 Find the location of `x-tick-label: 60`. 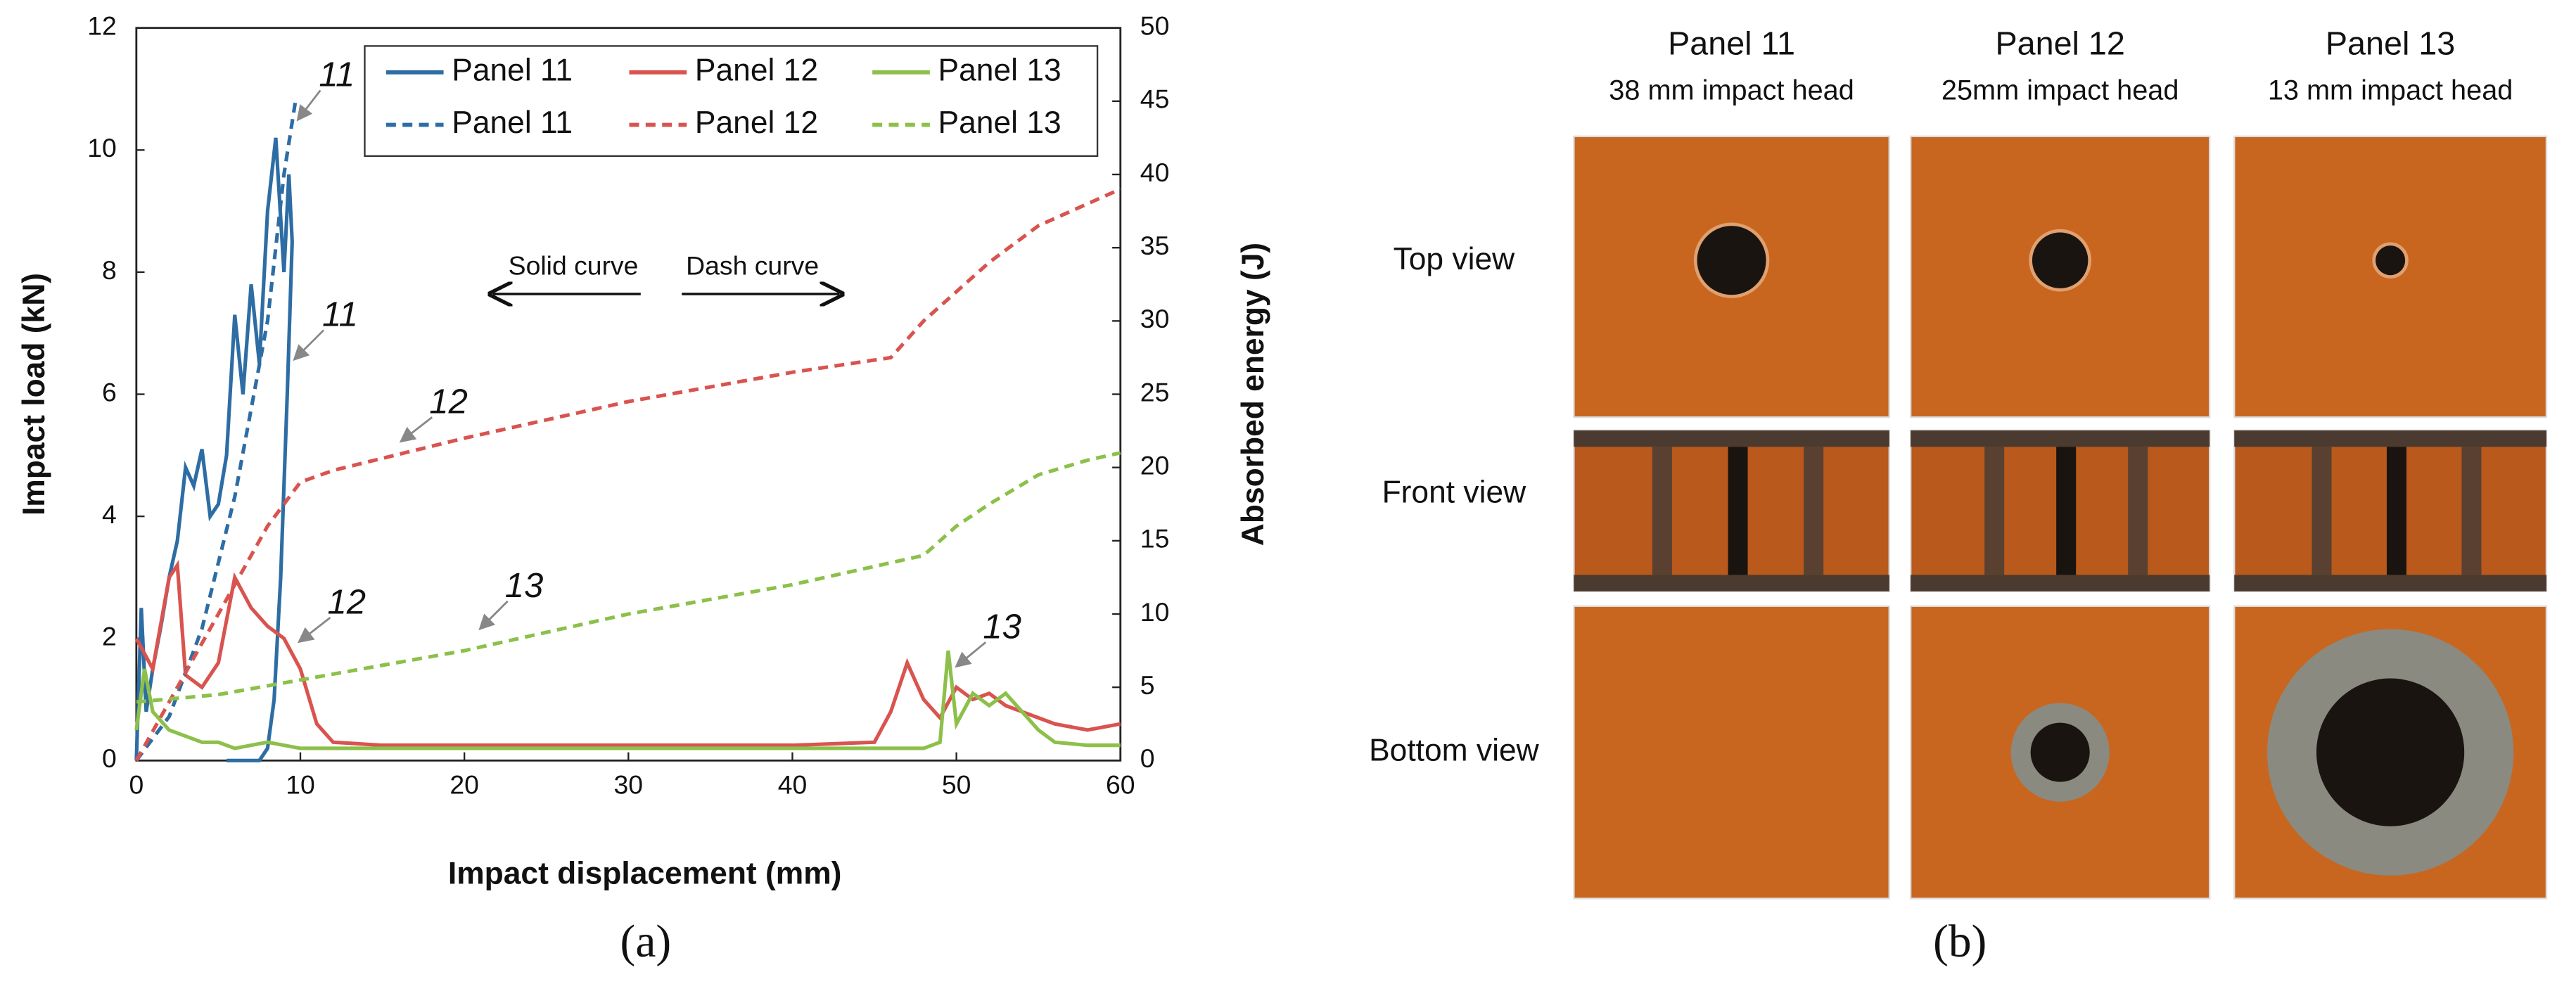

x-tick-label: 60 is located at coordinates (1120, 785).